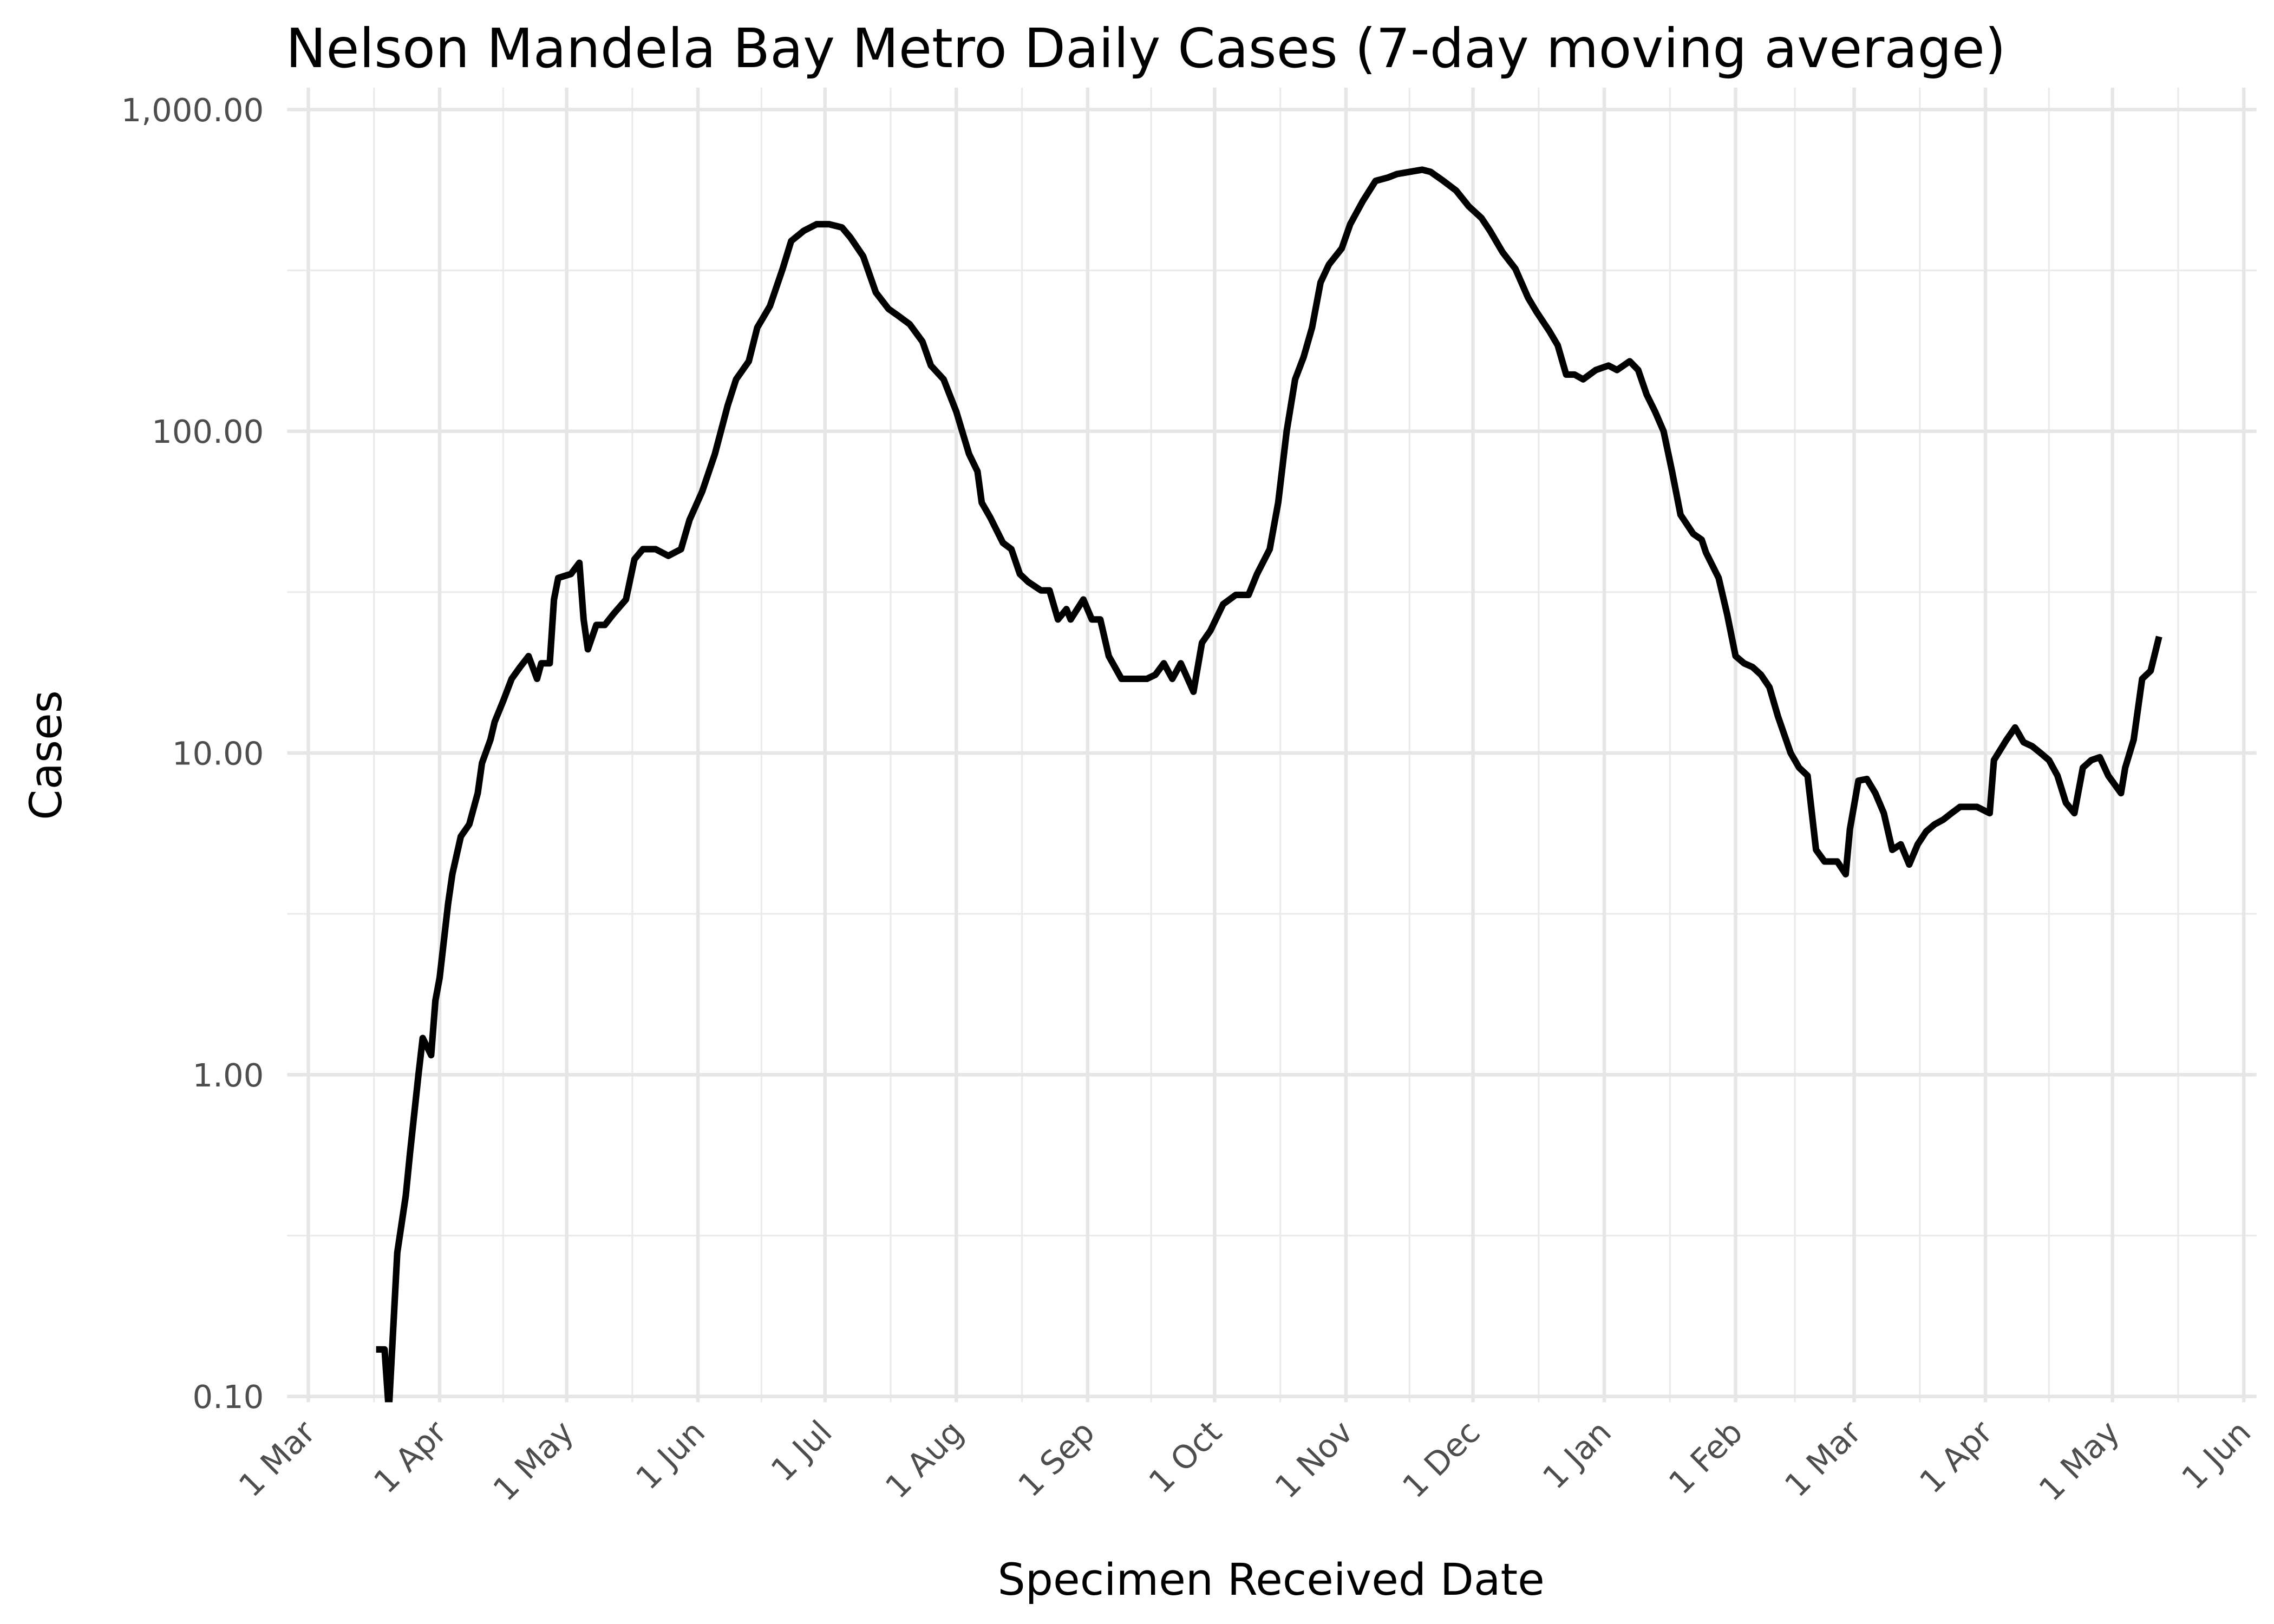 The height and width of the screenshot is (1624, 2274). What do you see at coordinates (925, 1459) in the screenshot?
I see `x-tick-label: 1 Aug` at bounding box center [925, 1459].